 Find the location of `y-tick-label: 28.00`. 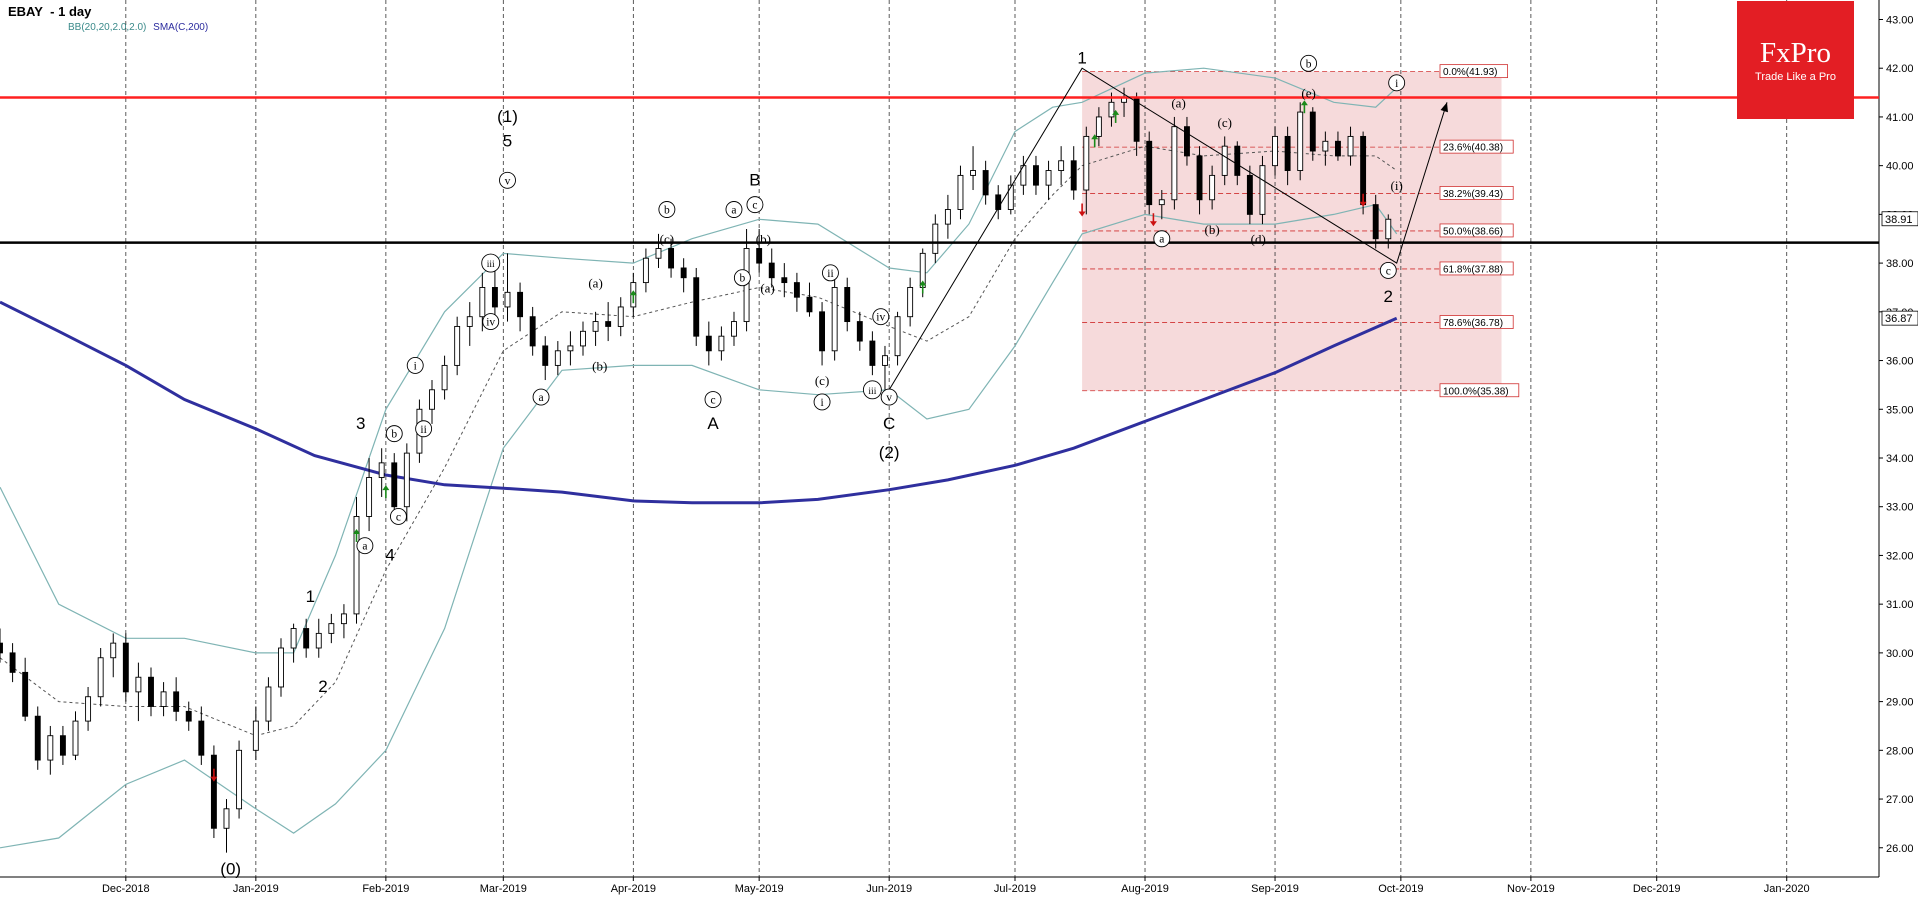

y-tick-label: 28.00 is located at coordinates (1900, 751).